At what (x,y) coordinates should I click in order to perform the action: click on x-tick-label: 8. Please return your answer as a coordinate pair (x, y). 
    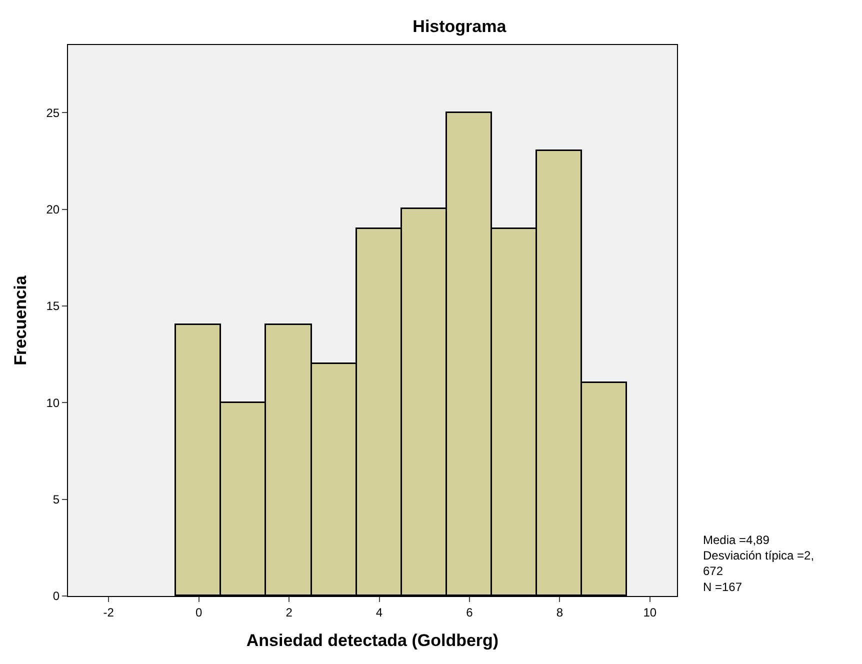
    Looking at the image, I should click on (560, 612).